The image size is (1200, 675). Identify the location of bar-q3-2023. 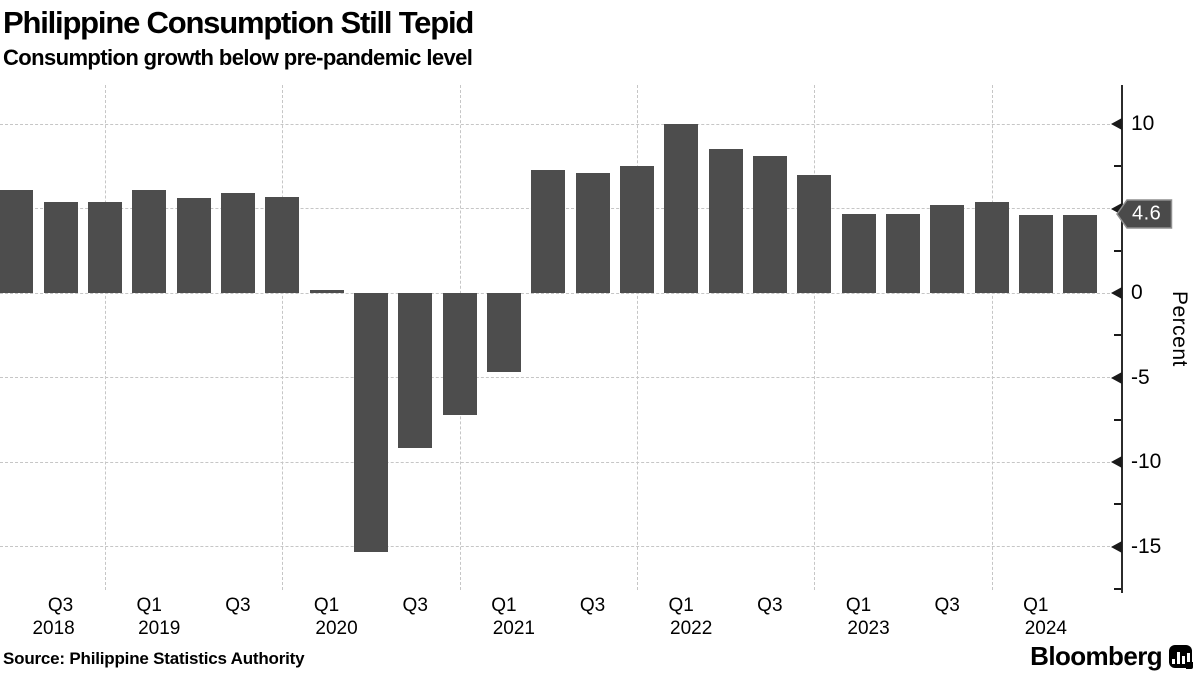
(947, 249).